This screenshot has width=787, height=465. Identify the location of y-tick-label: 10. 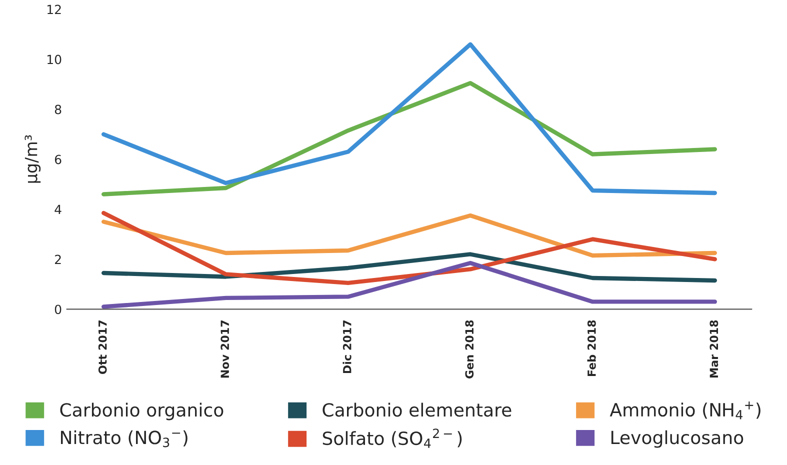
(55, 59).